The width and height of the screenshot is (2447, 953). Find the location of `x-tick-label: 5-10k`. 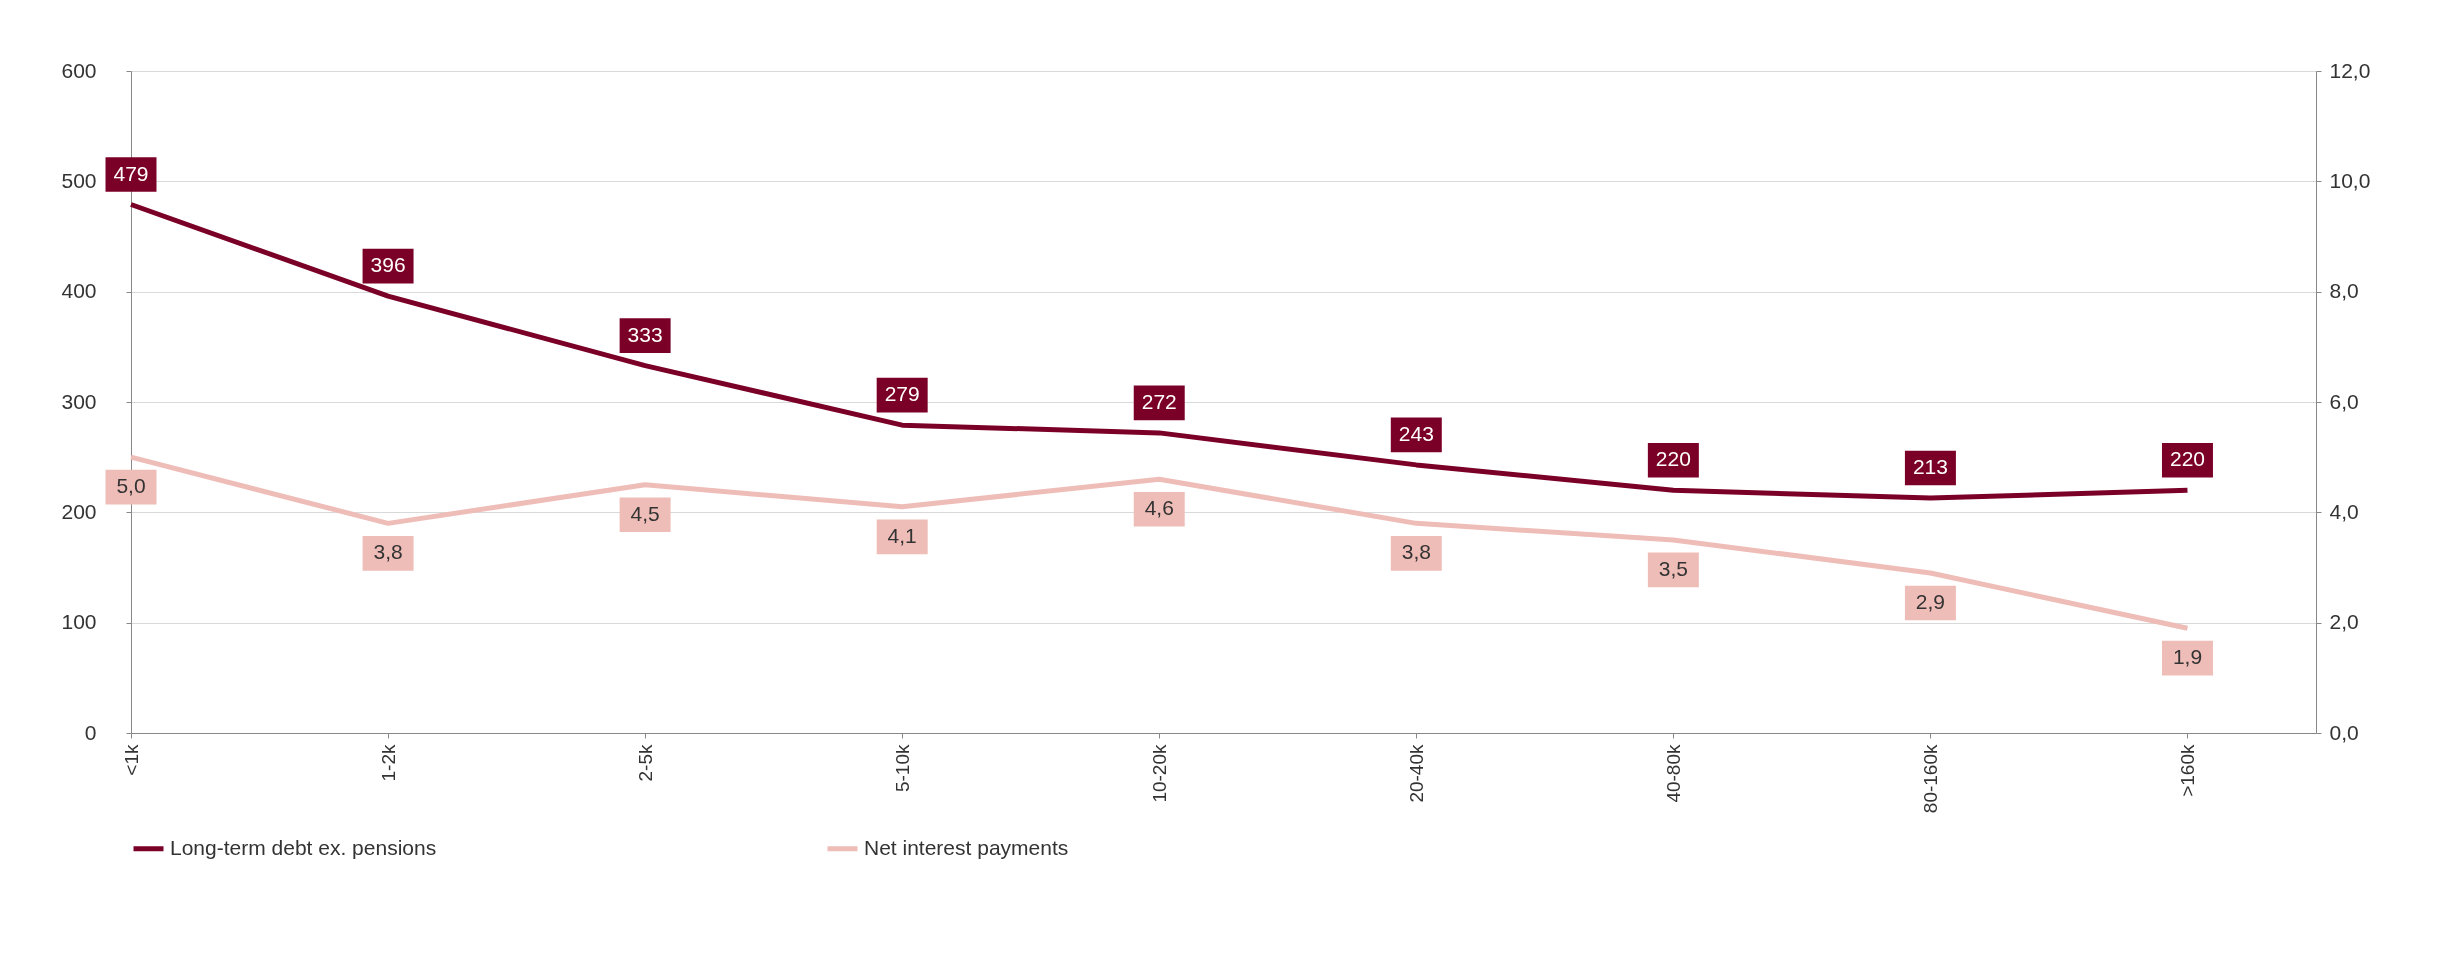

x-tick-label: 5-10k is located at coordinates (902, 768).